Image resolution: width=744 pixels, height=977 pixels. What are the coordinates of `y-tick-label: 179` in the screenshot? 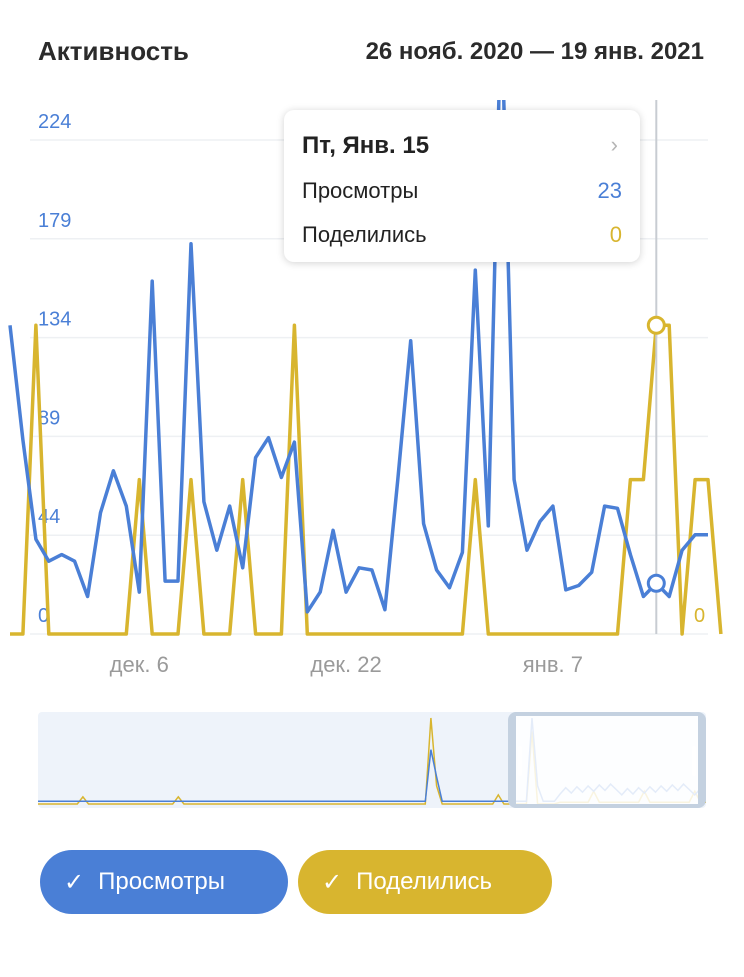 It's located at (54, 221).